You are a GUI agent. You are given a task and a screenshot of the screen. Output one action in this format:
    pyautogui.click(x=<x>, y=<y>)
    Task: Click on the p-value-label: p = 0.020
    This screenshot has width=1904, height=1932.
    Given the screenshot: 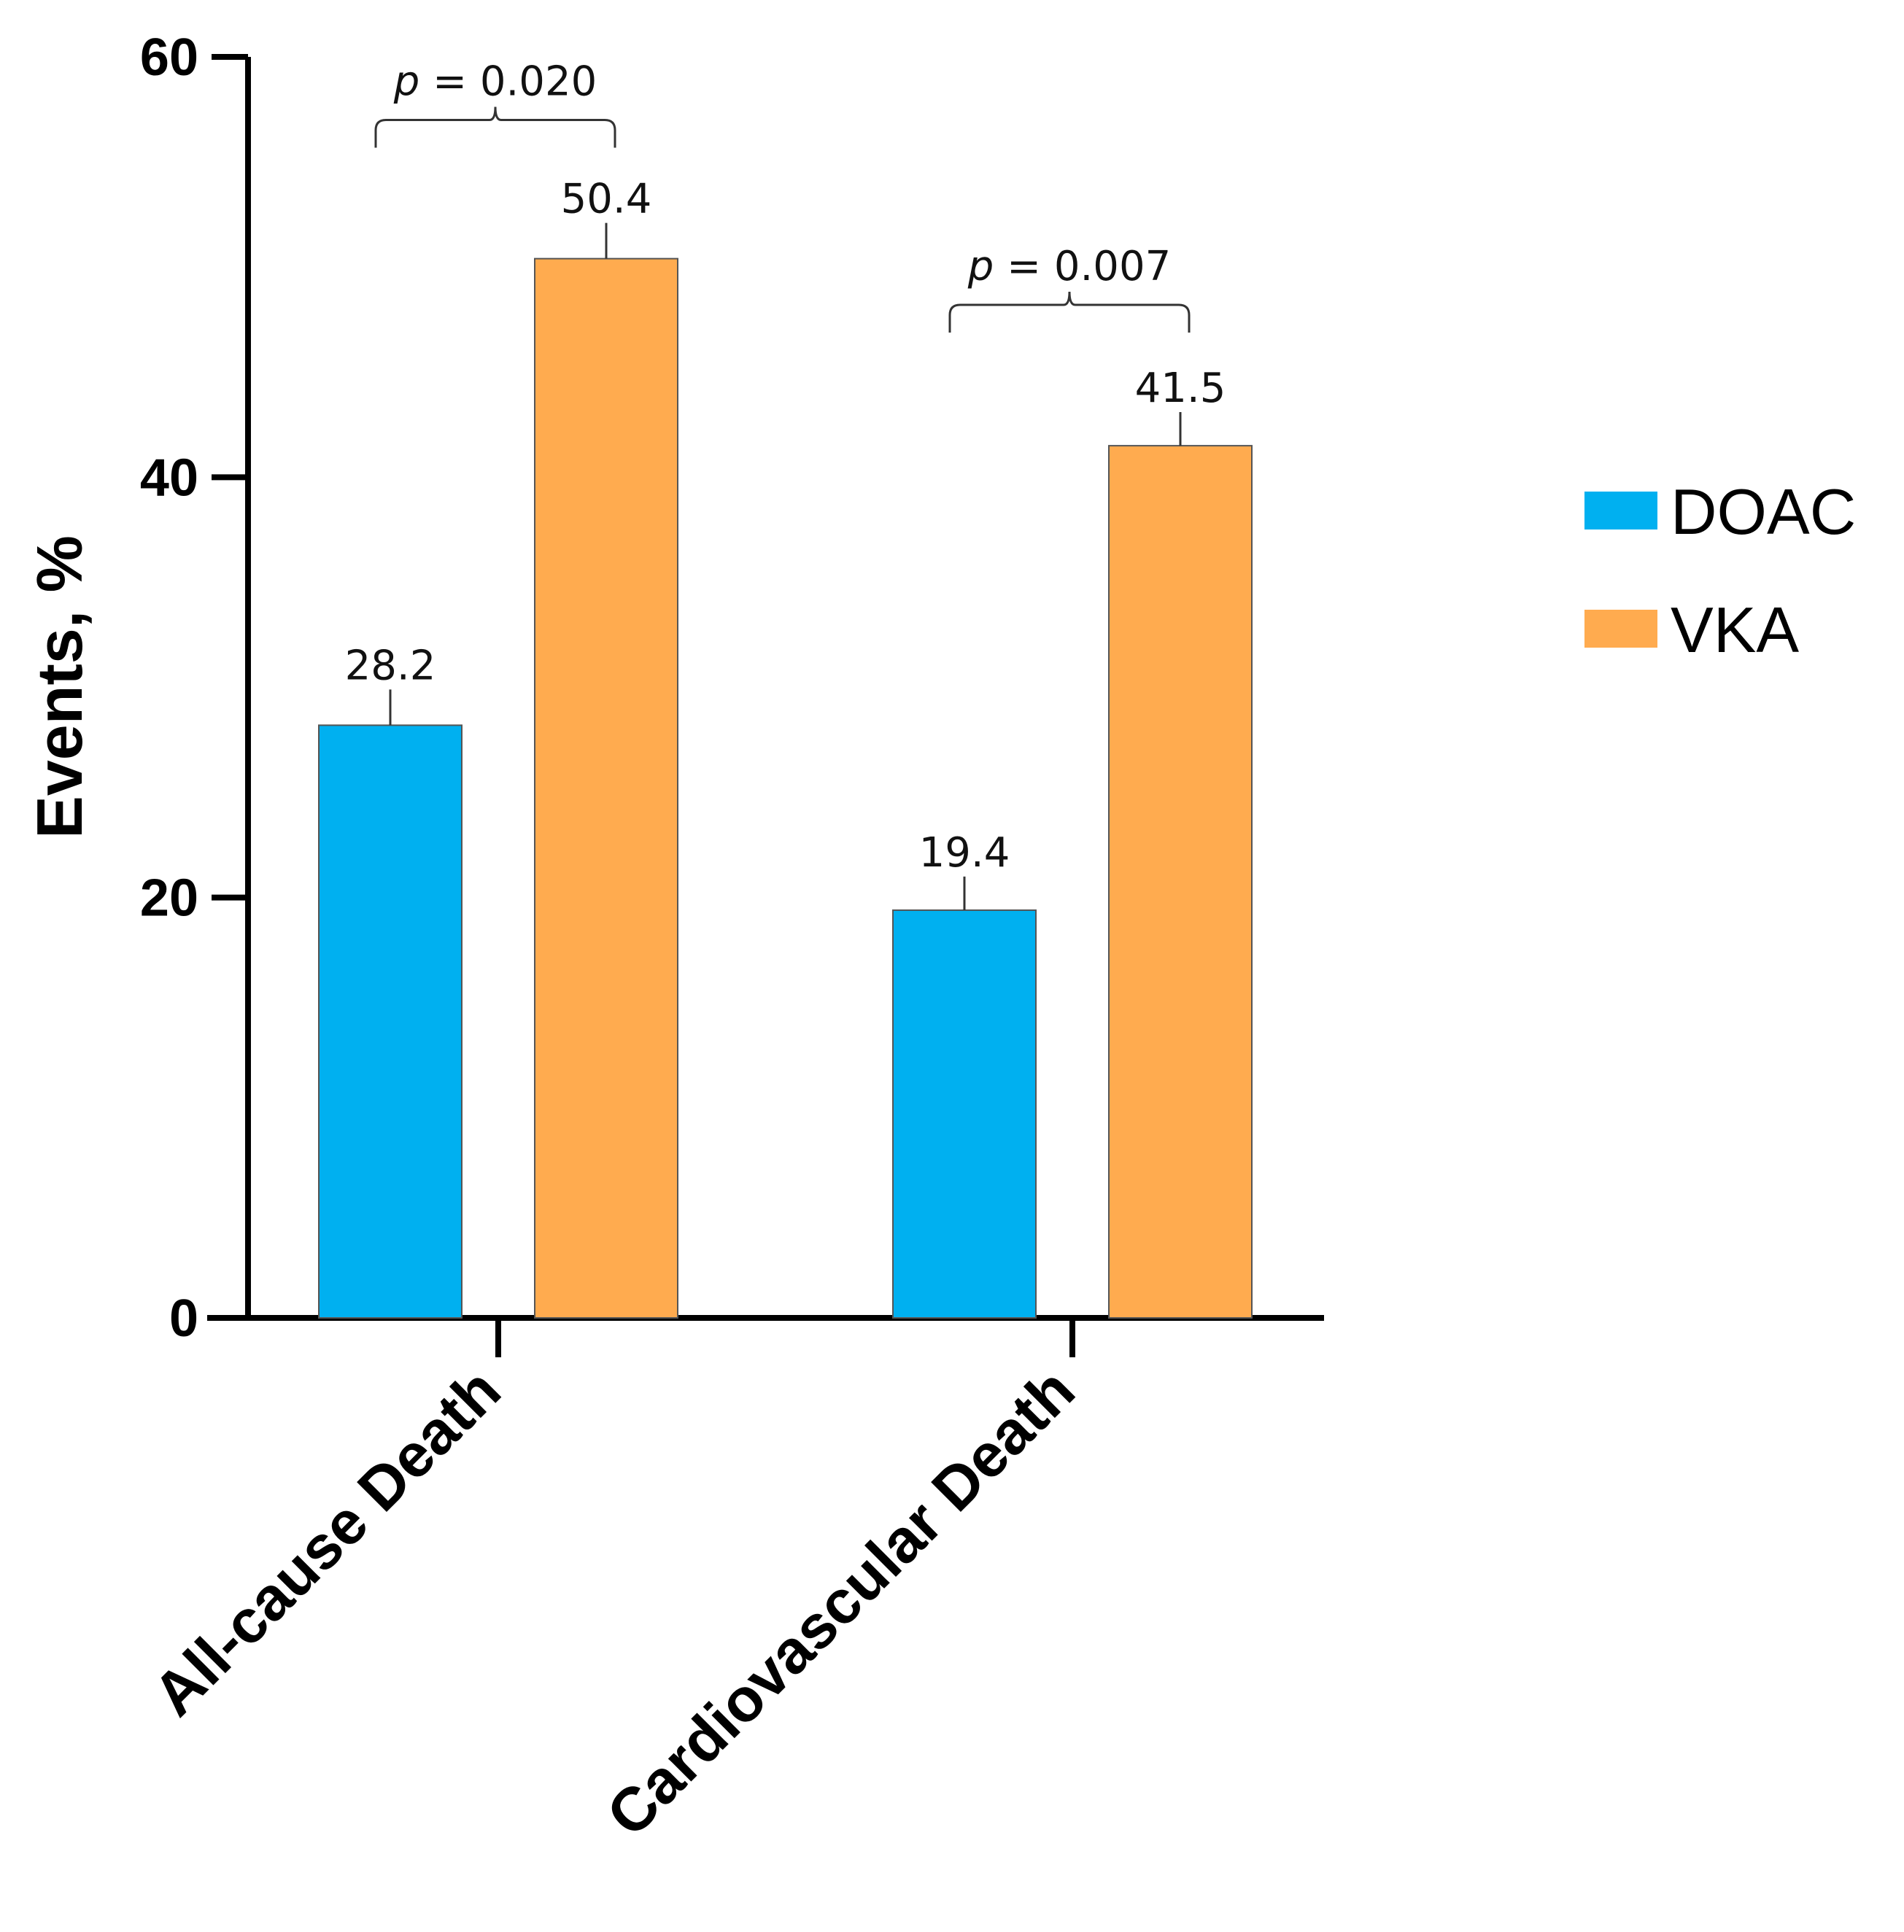 What is the action you would take?
    pyautogui.click(x=495, y=82)
    